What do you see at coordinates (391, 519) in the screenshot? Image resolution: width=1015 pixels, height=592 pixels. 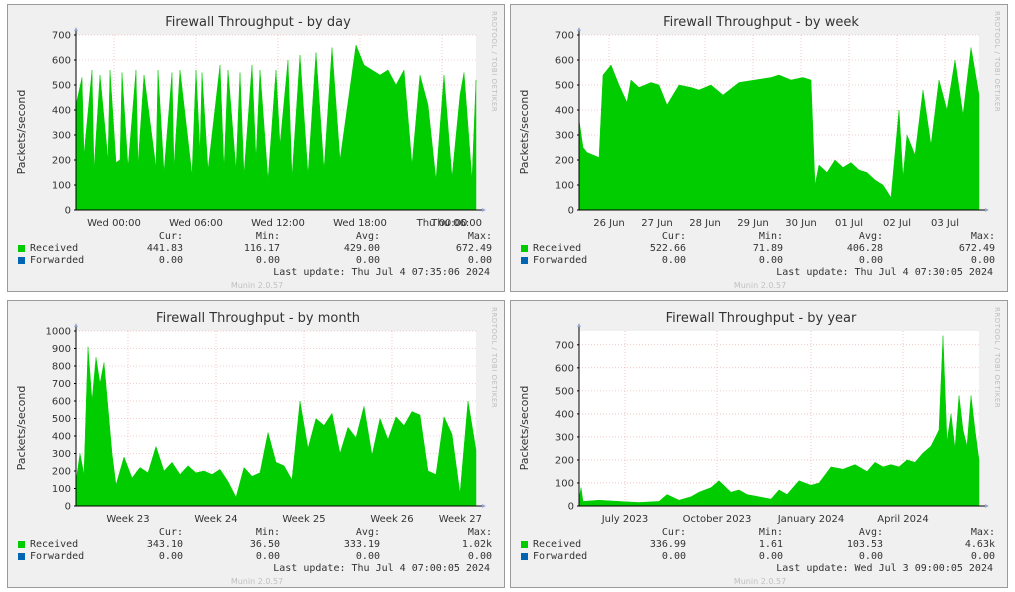 I see `x-tick-label: Week 26` at bounding box center [391, 519].